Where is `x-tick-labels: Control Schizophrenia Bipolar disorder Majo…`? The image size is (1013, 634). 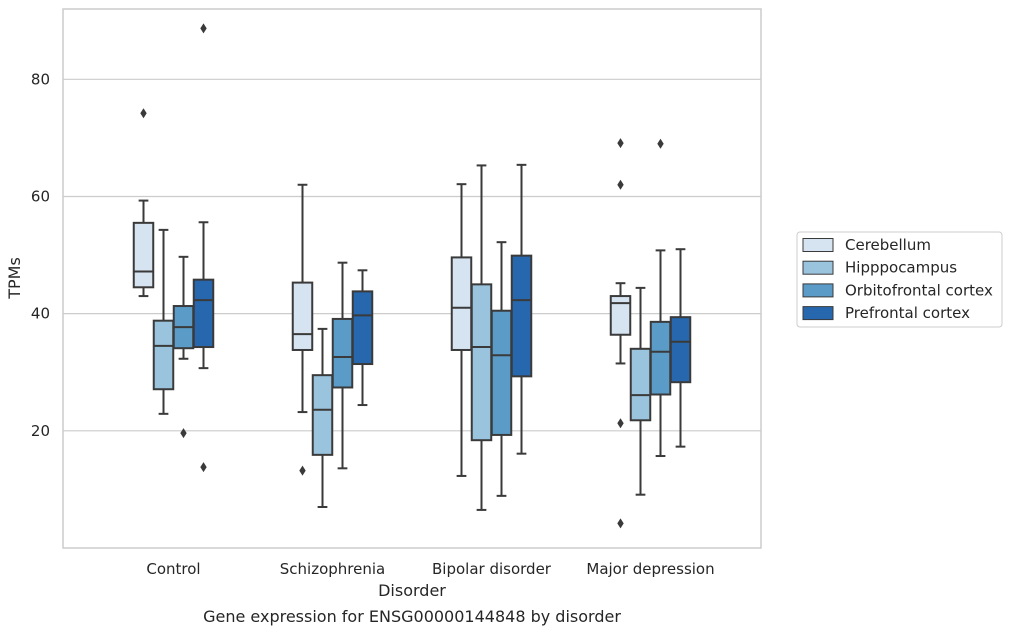 x-tick-labels: Control Schizophrenia Bipolar disorder Majo… is located at coordinates (430, 569).